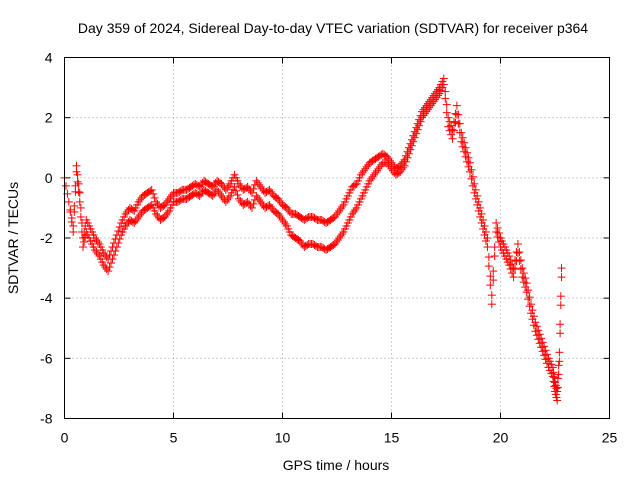 This screenshot has height=485, width=640. What do you see at coordinates (46, 298) in the screenshot?
I see `y-tick-label: -4` at bounding box center [46, 298].